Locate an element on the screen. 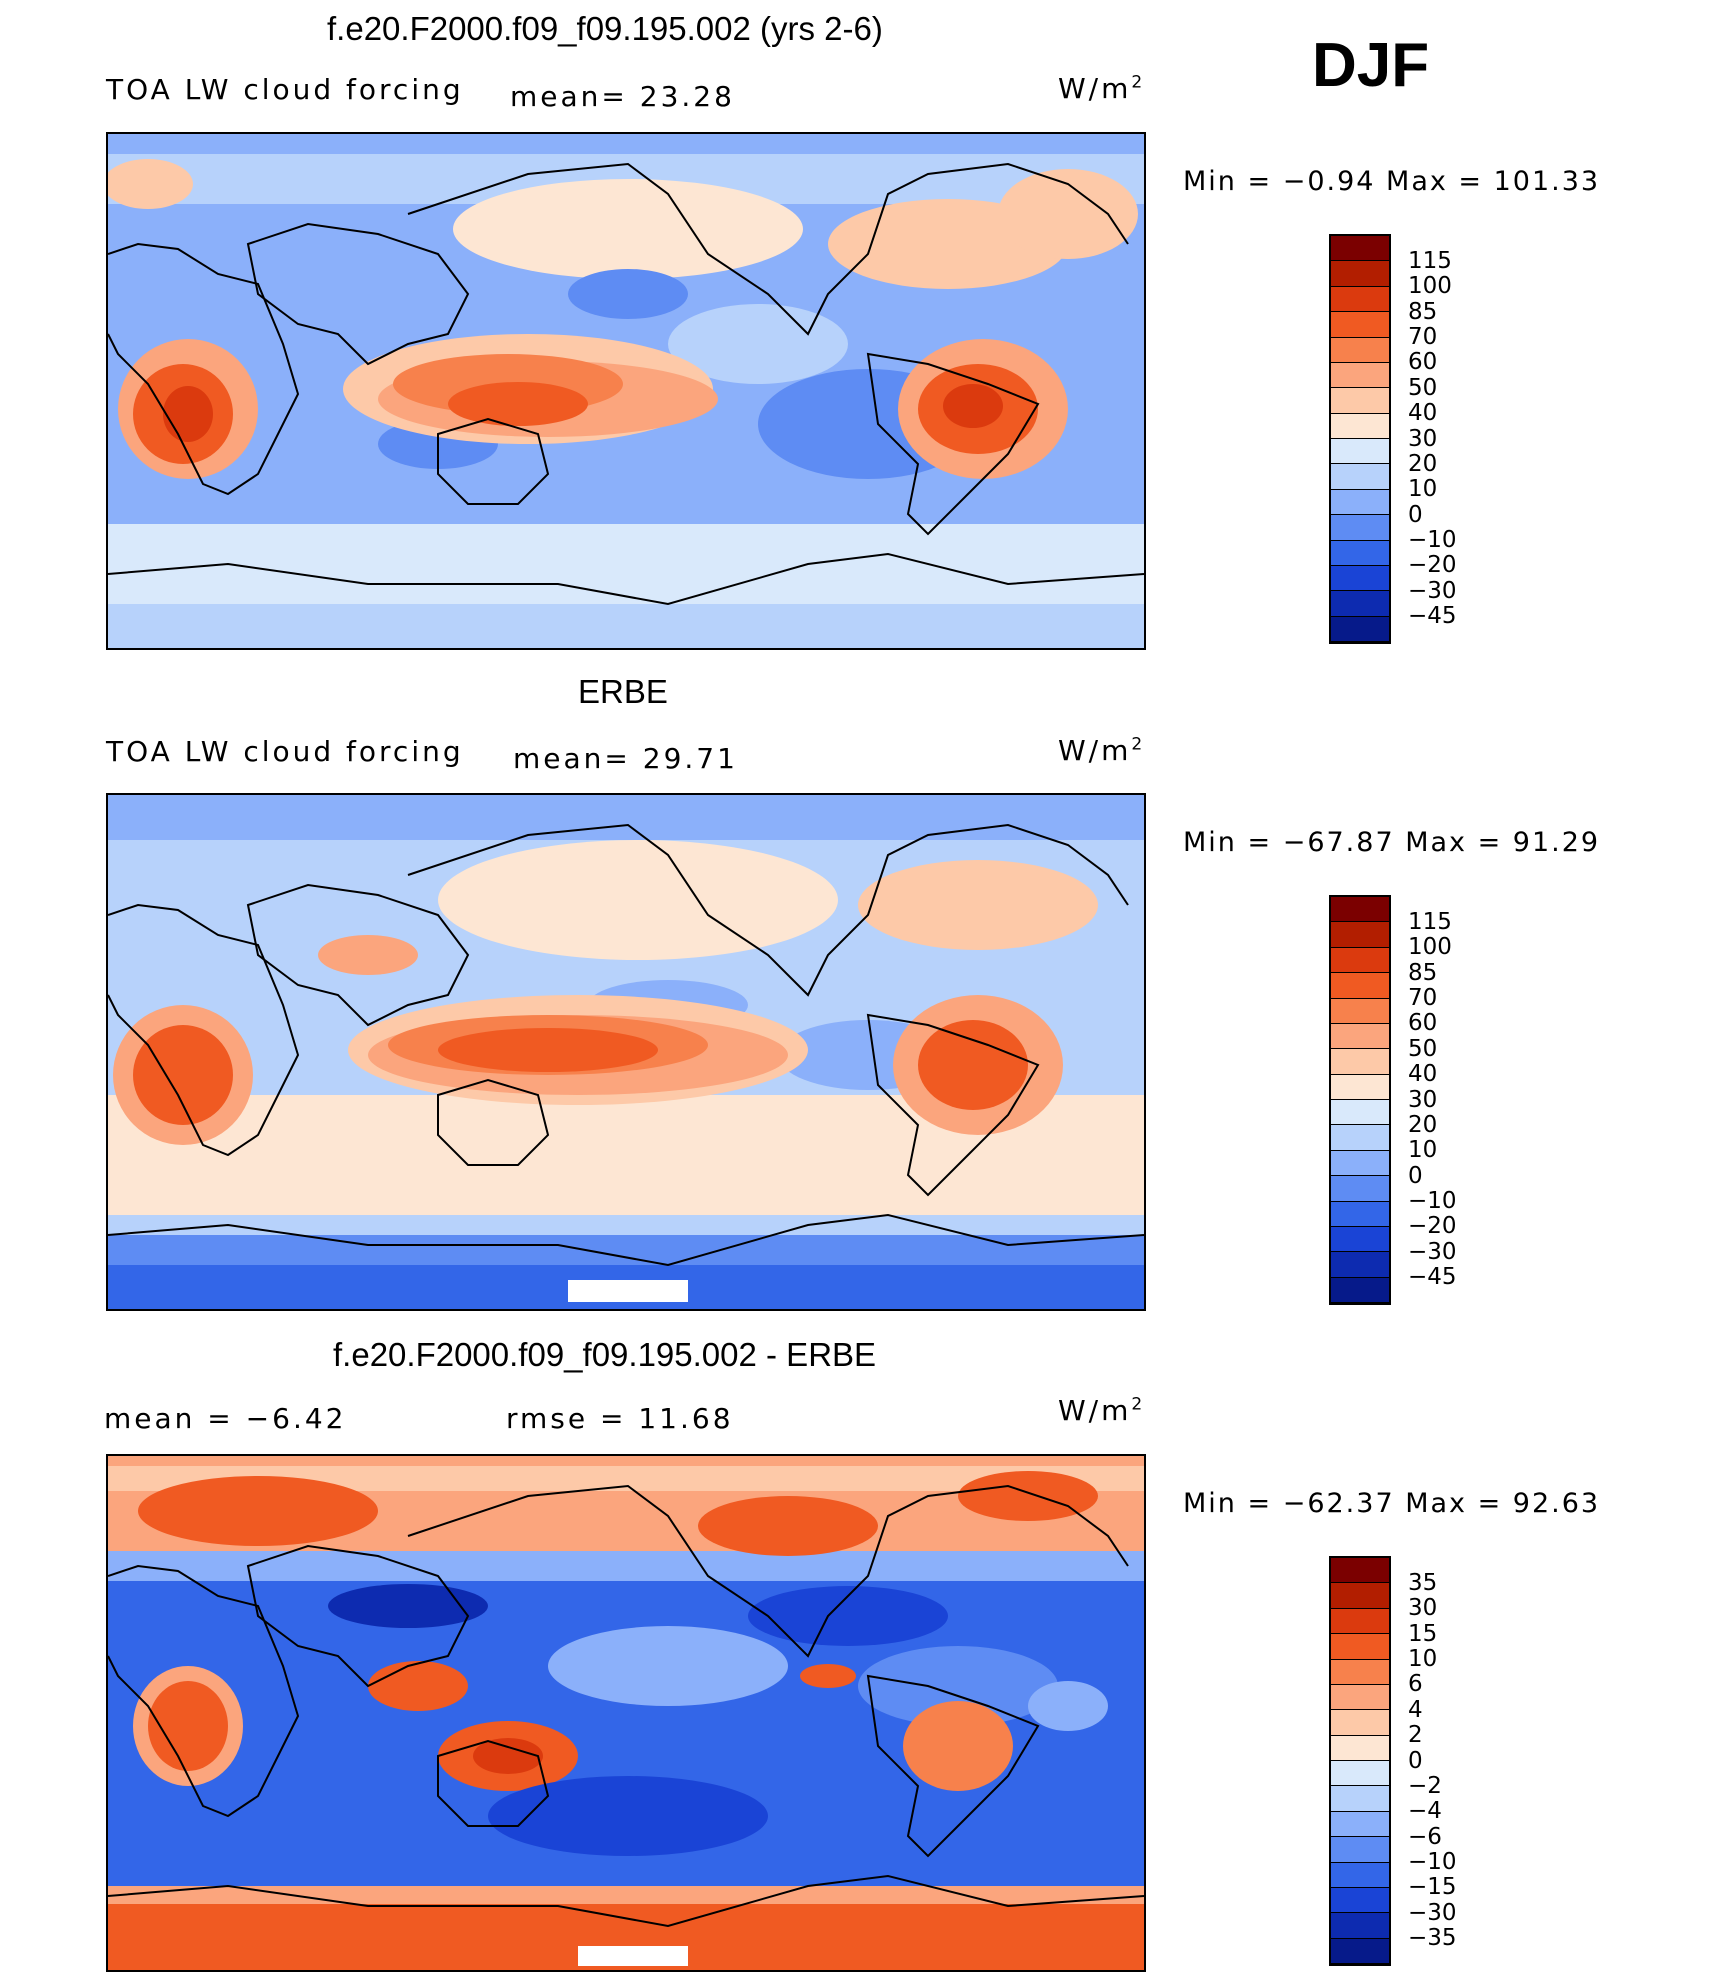 Image resolution: width=1710 pixels, height=1979 pixels. colorbar-tick-label: −35 is located at coordinates (1432, 1938).